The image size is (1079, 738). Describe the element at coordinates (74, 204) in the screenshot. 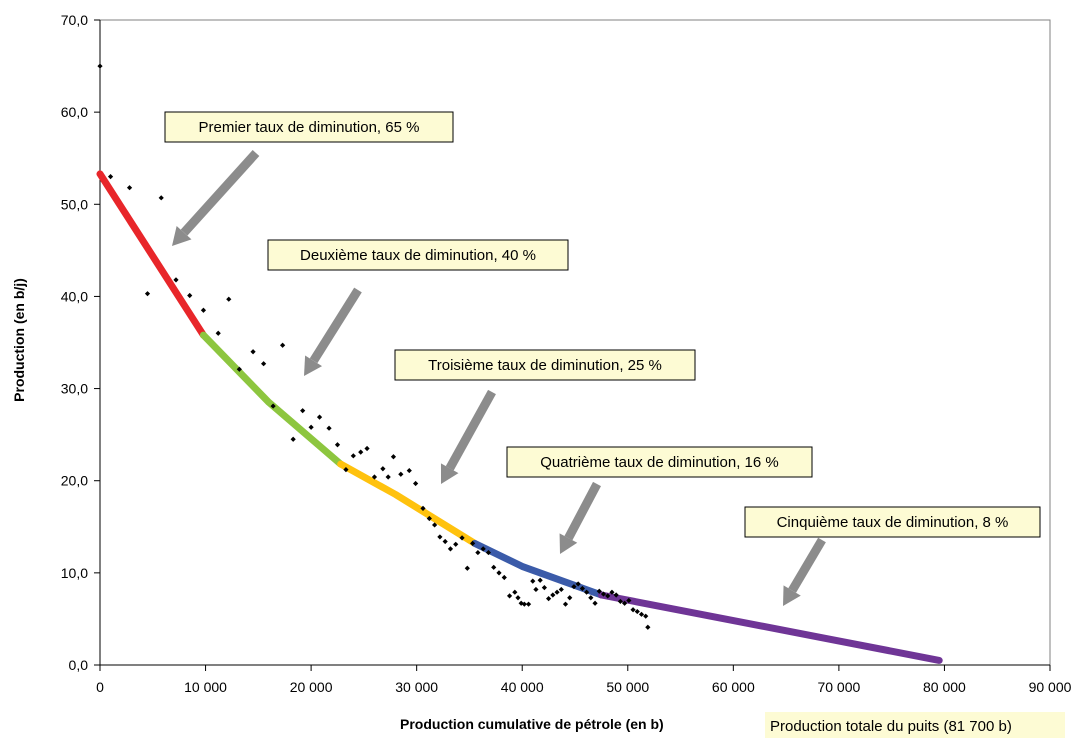

I see `y-tick-label: 50,0` at that location.